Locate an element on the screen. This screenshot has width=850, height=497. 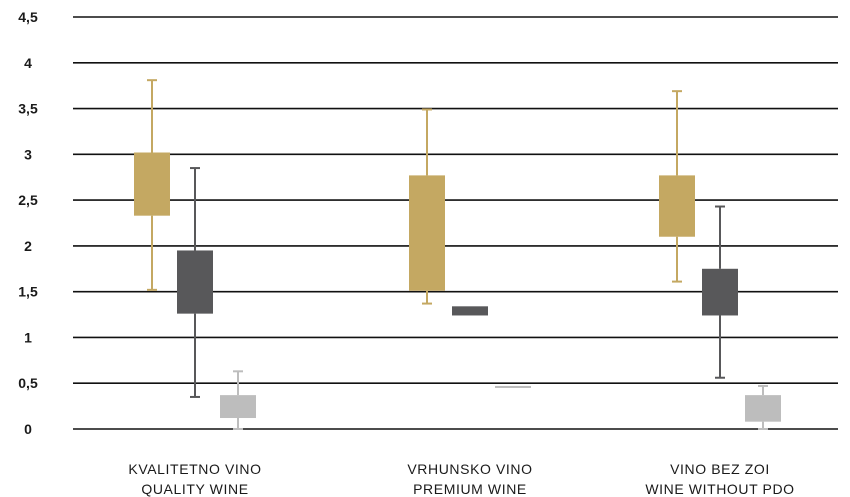
y-tick-label: 1 is located at coordinates (28, 337).